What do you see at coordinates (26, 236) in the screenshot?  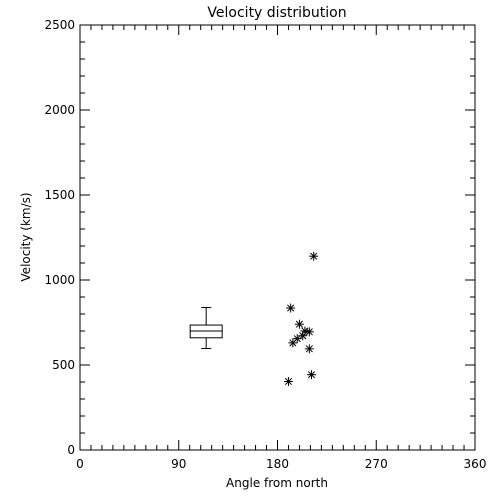 I see `y-axis-label: Velocity (km/s)` at bounding box center [26, 236].